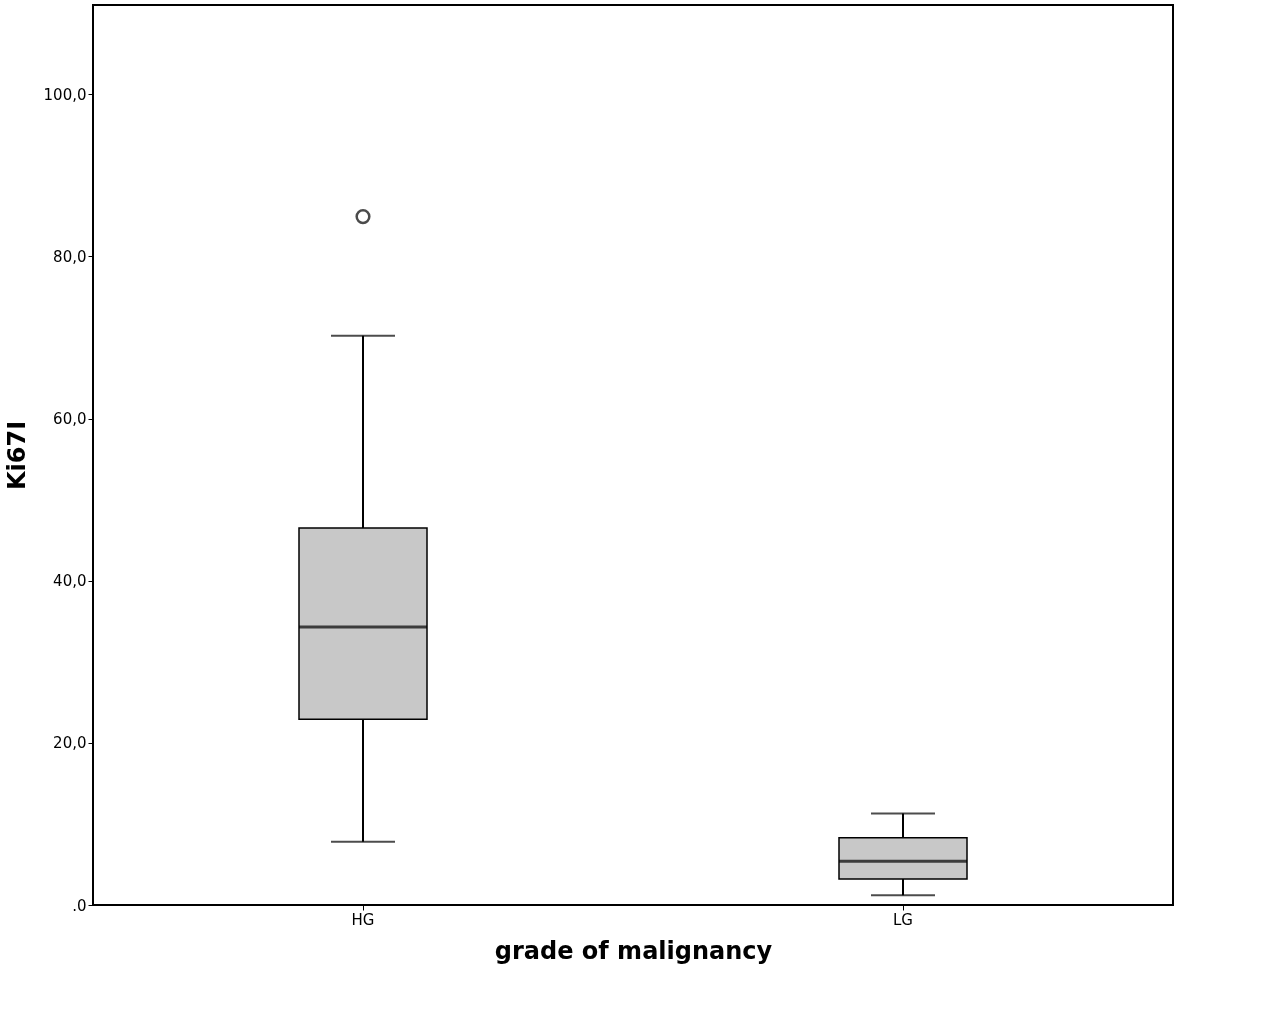 Image resolution: width=1271 pixels, height=1027 pixels. I want to click on y-tick-label: 60,0, so click(70, 419).